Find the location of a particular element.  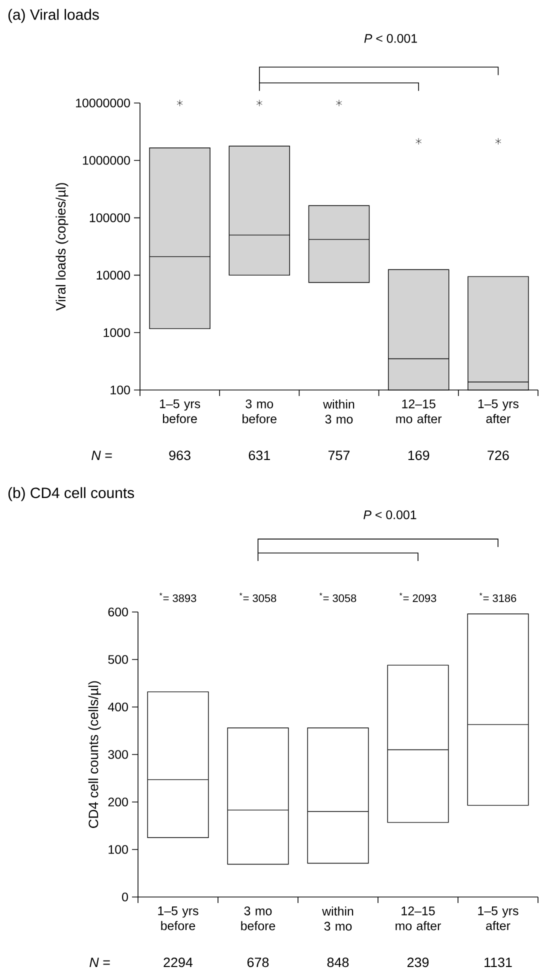

text: $^{*}$= 2093 is located at coordinates (417, 597).